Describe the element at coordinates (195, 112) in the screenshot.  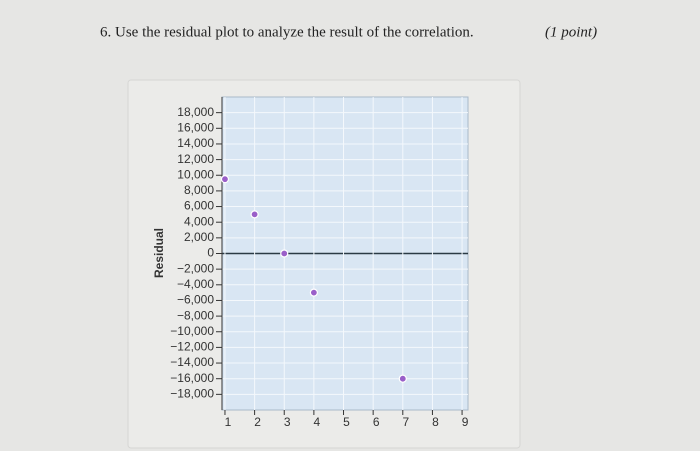
I see `y-tick-label: 18,000` at that location.